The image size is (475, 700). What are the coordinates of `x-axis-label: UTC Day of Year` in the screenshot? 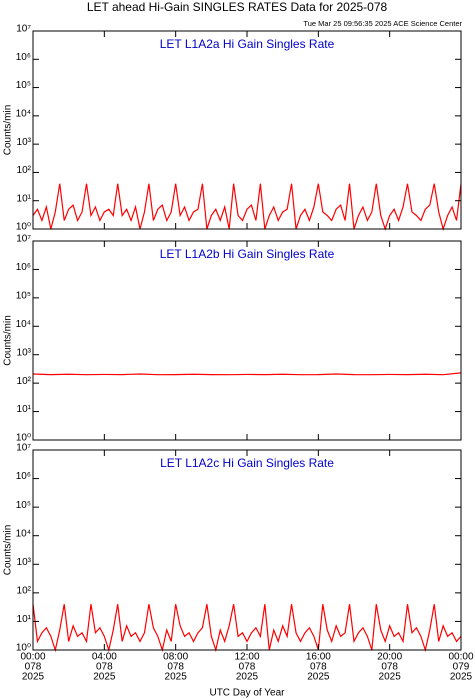 It's located at (247, 693).